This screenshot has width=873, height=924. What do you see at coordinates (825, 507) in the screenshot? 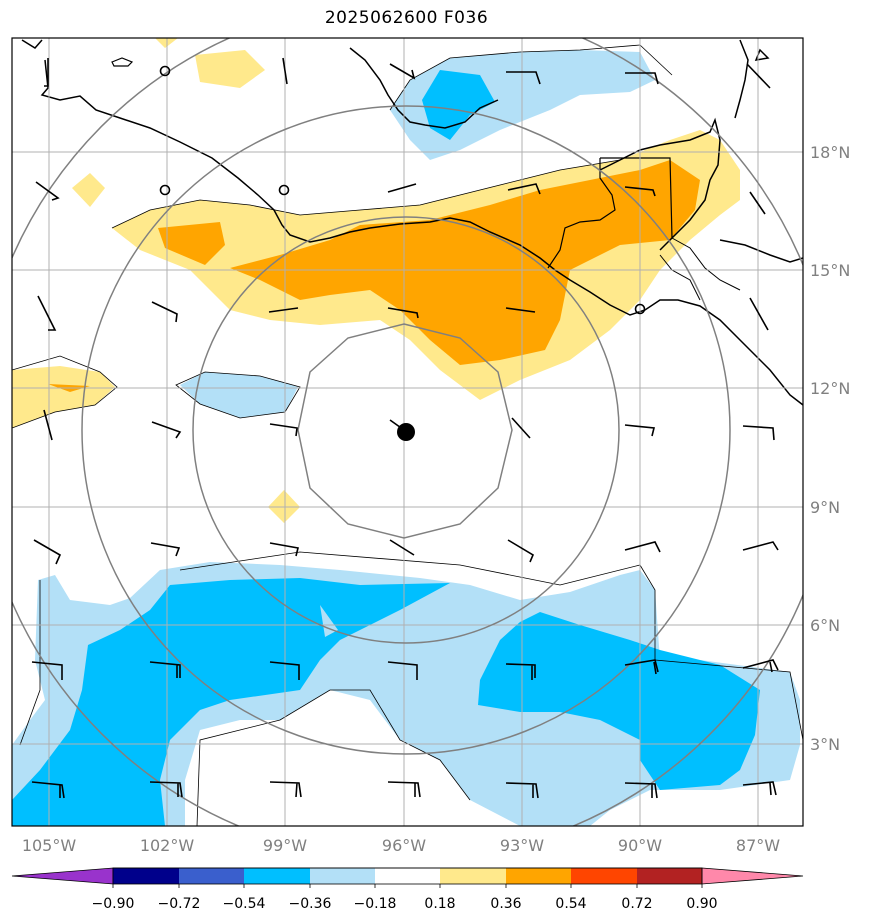
I see `lat-tick-label: 9°N` at bounding box center [825, 507].